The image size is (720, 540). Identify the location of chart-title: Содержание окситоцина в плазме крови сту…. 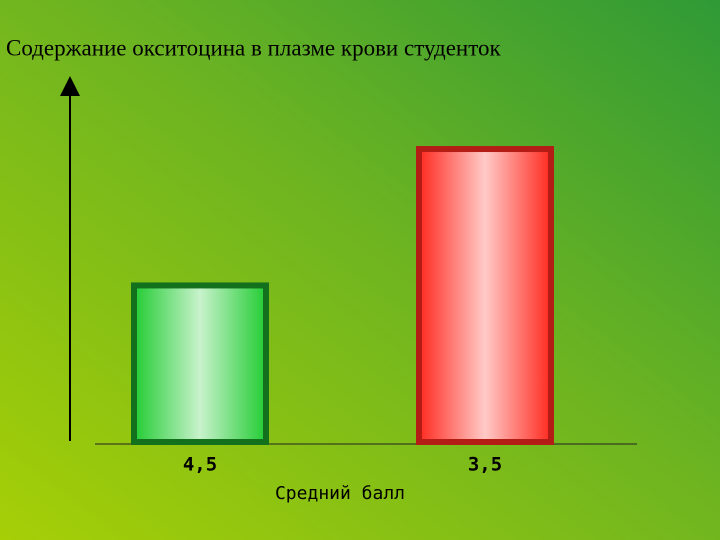
(253, 47).